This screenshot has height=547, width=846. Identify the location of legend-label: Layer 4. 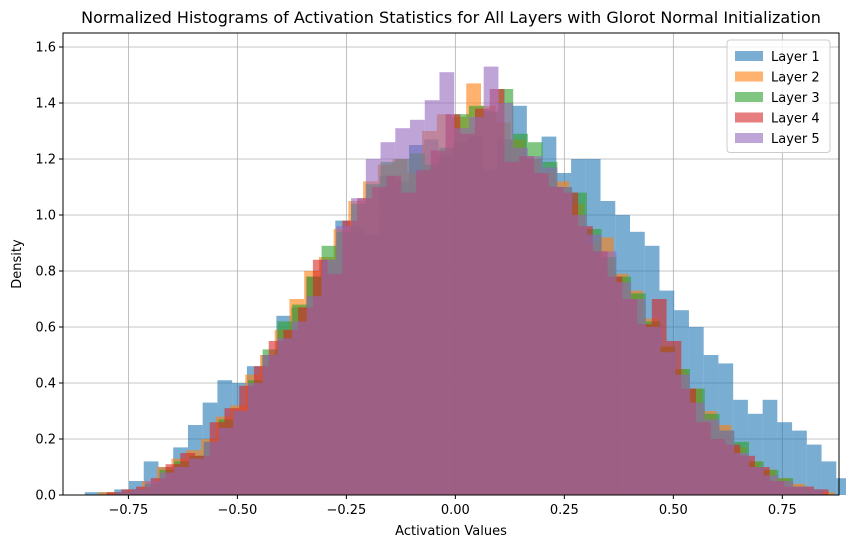
(795, 119).